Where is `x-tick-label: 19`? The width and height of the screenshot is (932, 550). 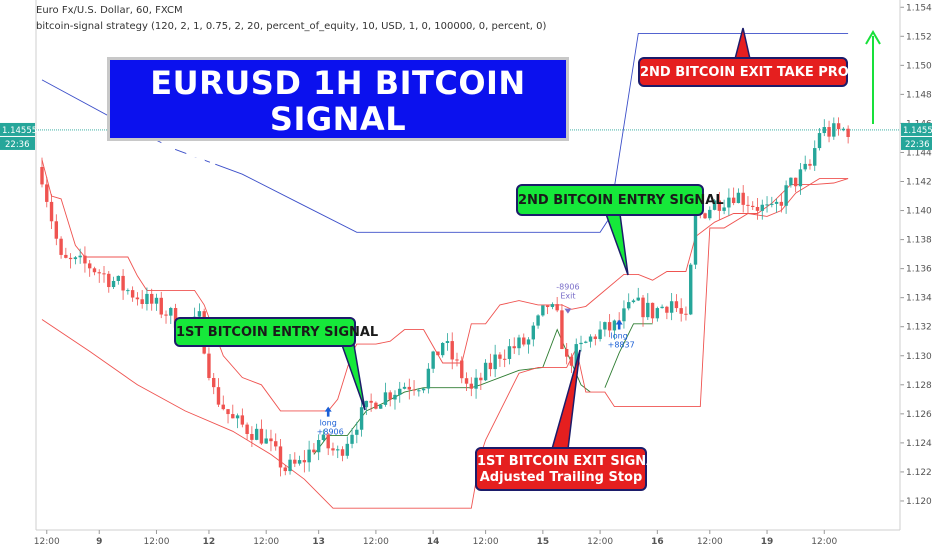
x-tick-label: 19 is located at coordinates (767, 542).